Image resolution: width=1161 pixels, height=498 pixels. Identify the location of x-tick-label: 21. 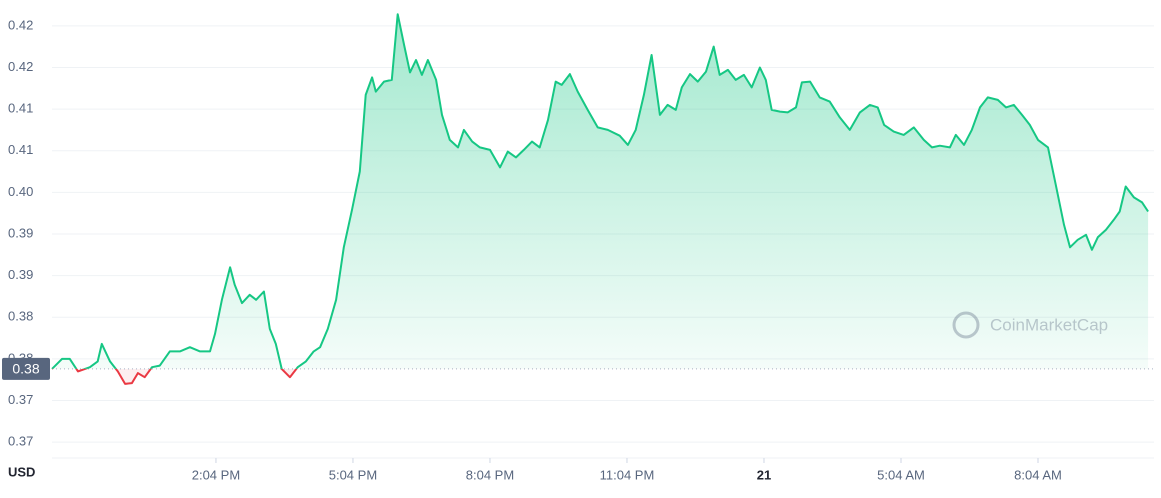
(764, 474).